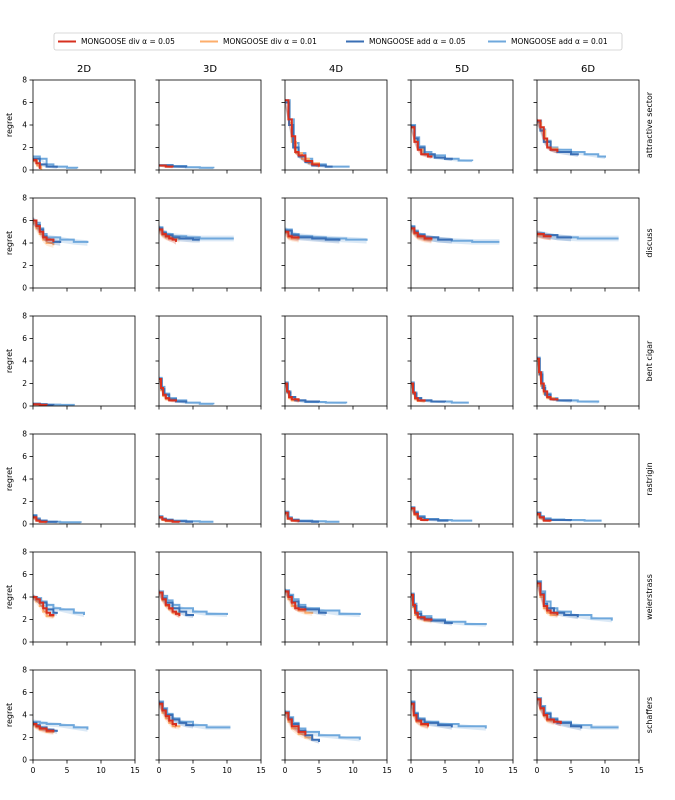 The height and width of the screenshot is (800, 675). I want to click on panel-0-0: 0 2 4 6 8, so click(79, 125).